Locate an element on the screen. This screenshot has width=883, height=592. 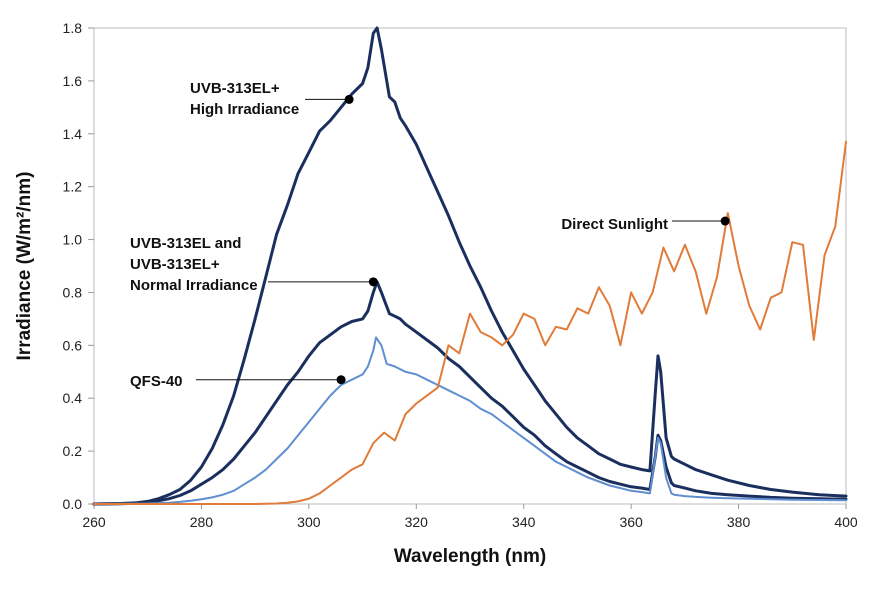
x-tick-label: 320 is located at coordinates (417, 522).